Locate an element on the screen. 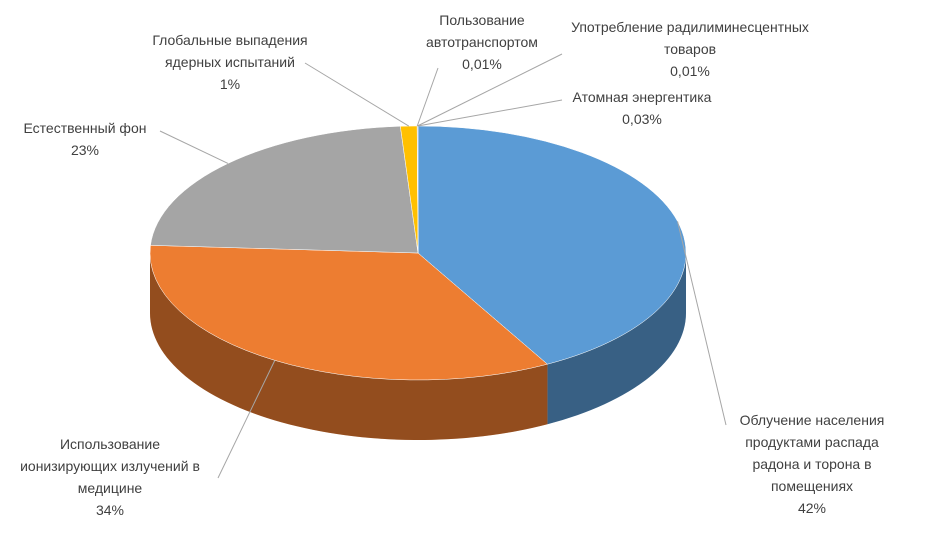  label-name: Глобальные выпадения ядерных испытаний is located at coordinates (230, 51).